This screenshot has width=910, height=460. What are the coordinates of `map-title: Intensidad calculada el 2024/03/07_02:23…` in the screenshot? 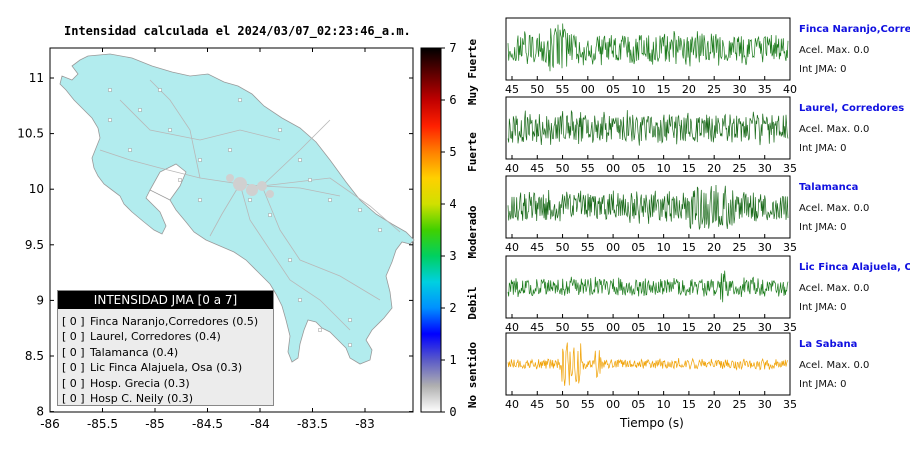 It's located at (237, 31).